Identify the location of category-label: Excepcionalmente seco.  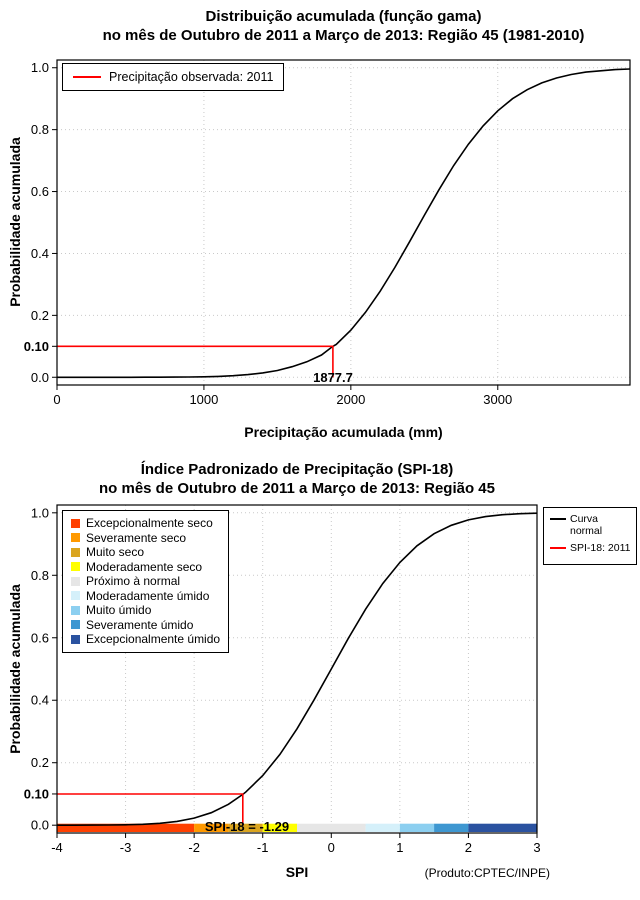
(149, 523).